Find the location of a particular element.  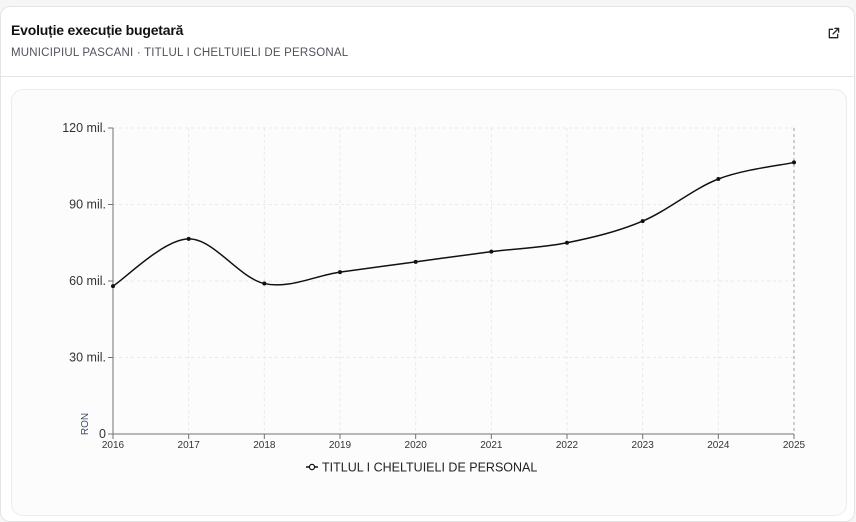

legend-label: TITLUL I CHELTUIELI DE PERSONAL is located at coordinates (429, 468).